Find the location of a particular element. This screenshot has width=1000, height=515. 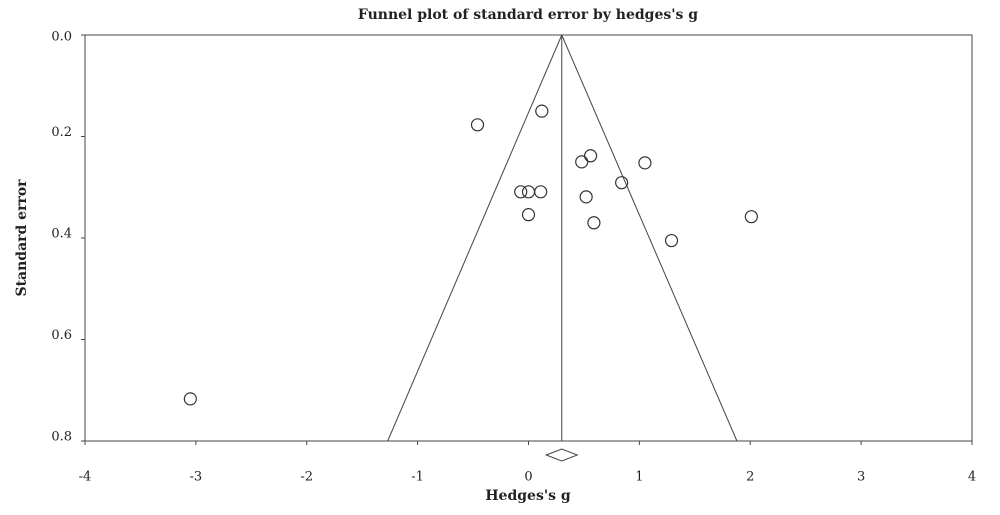

y-tick-label: 0.6 is located at coordinates (61, 335).